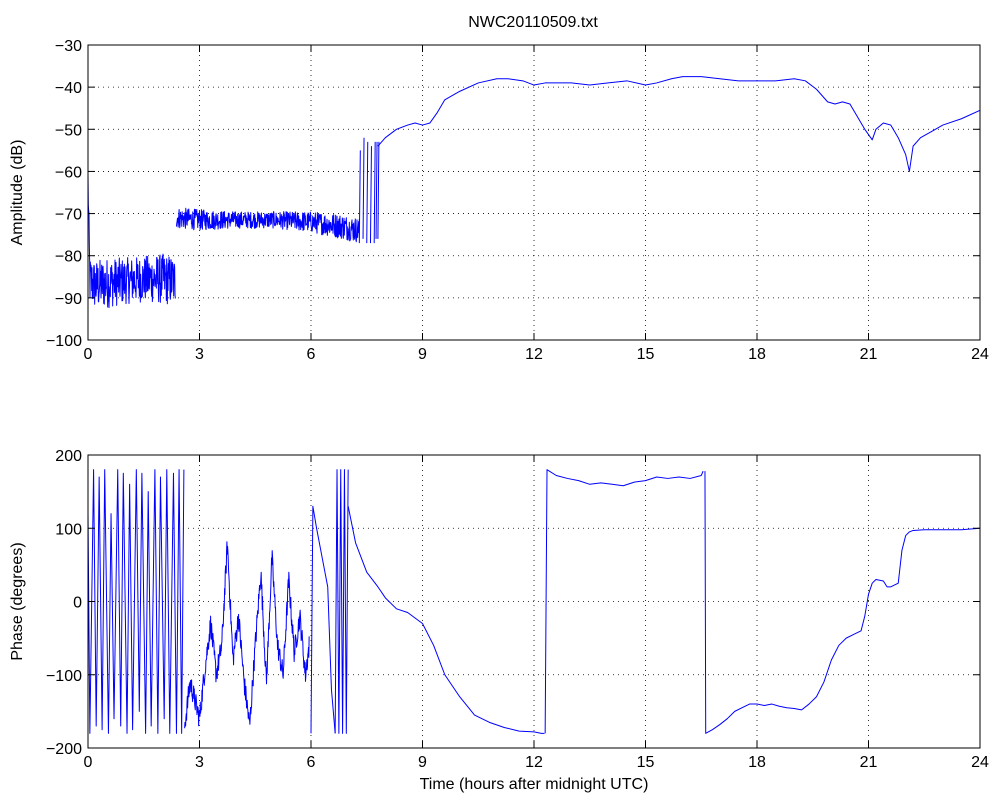  What do you see at coordinates (869, 354) in the screenshot?
I see `amplitude-x-tick-label: 21` at bounding box center [869, 354].